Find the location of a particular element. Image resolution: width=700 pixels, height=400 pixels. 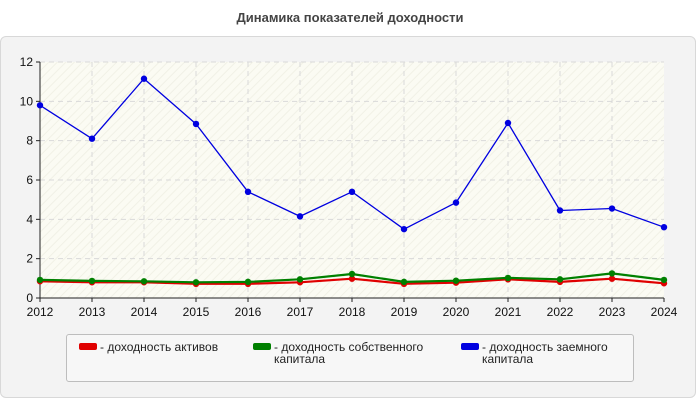

y-tick-label: 0 is located at coordinates (29, 298).